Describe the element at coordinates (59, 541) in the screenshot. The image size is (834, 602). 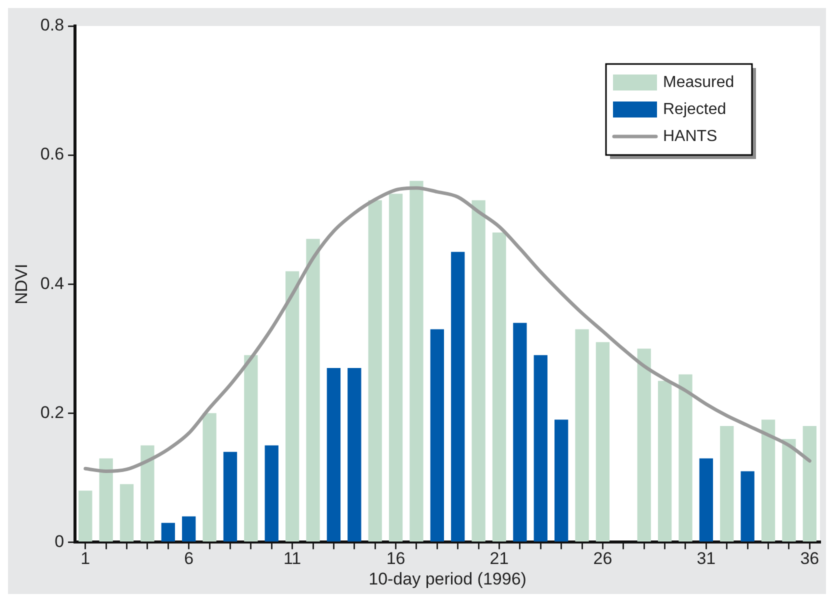
I see `y-tick-label: 0` at that location.